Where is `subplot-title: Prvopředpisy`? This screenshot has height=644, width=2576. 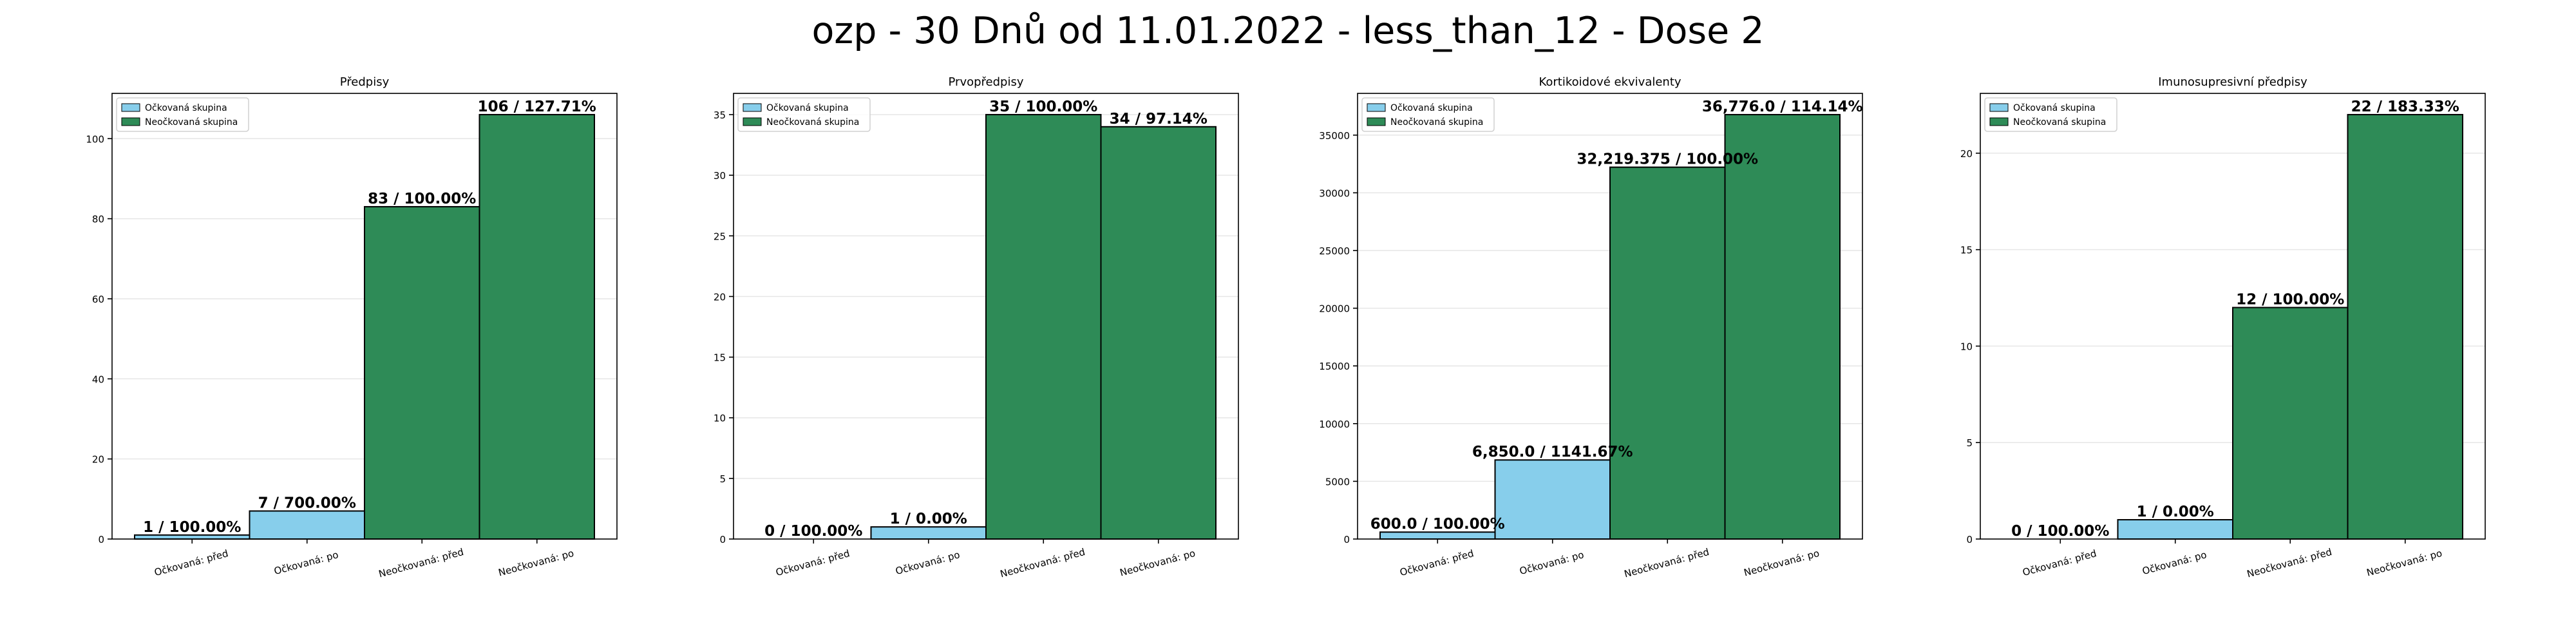
subplot-title: Prvopředpisy is located at coordinates (986, 82).